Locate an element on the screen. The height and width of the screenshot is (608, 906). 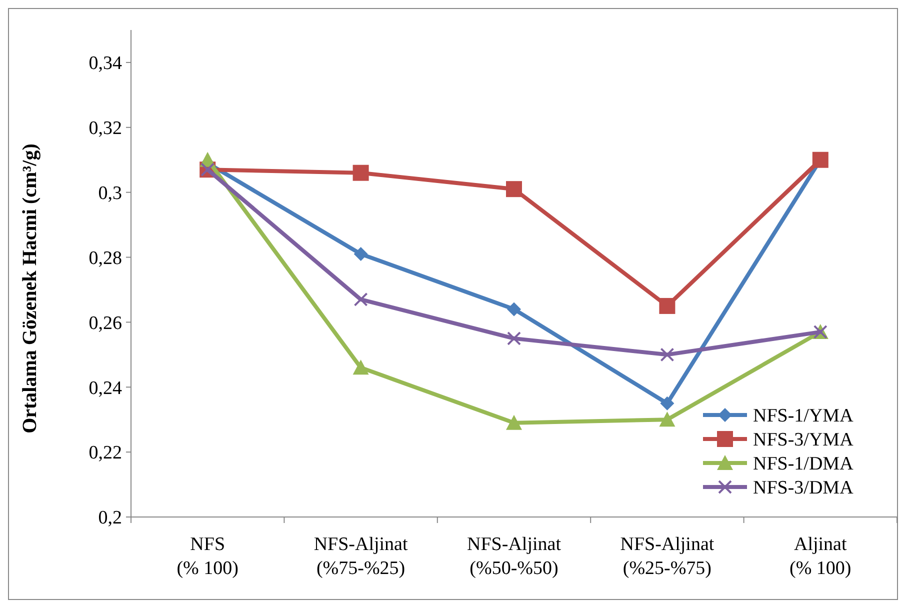
legend-label: NFS-3/DMA is located at coordinates (803, 488).